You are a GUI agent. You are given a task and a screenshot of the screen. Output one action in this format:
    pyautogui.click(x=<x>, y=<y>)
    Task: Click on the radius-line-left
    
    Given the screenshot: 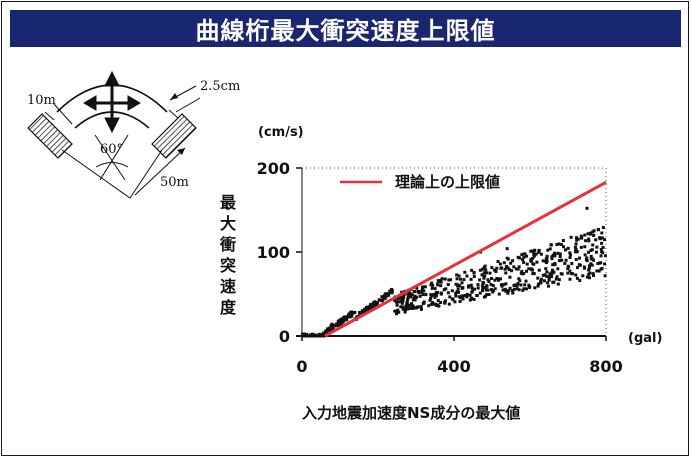 What is the action you would take?
    pyautogui.click(x=96, y=174)
    